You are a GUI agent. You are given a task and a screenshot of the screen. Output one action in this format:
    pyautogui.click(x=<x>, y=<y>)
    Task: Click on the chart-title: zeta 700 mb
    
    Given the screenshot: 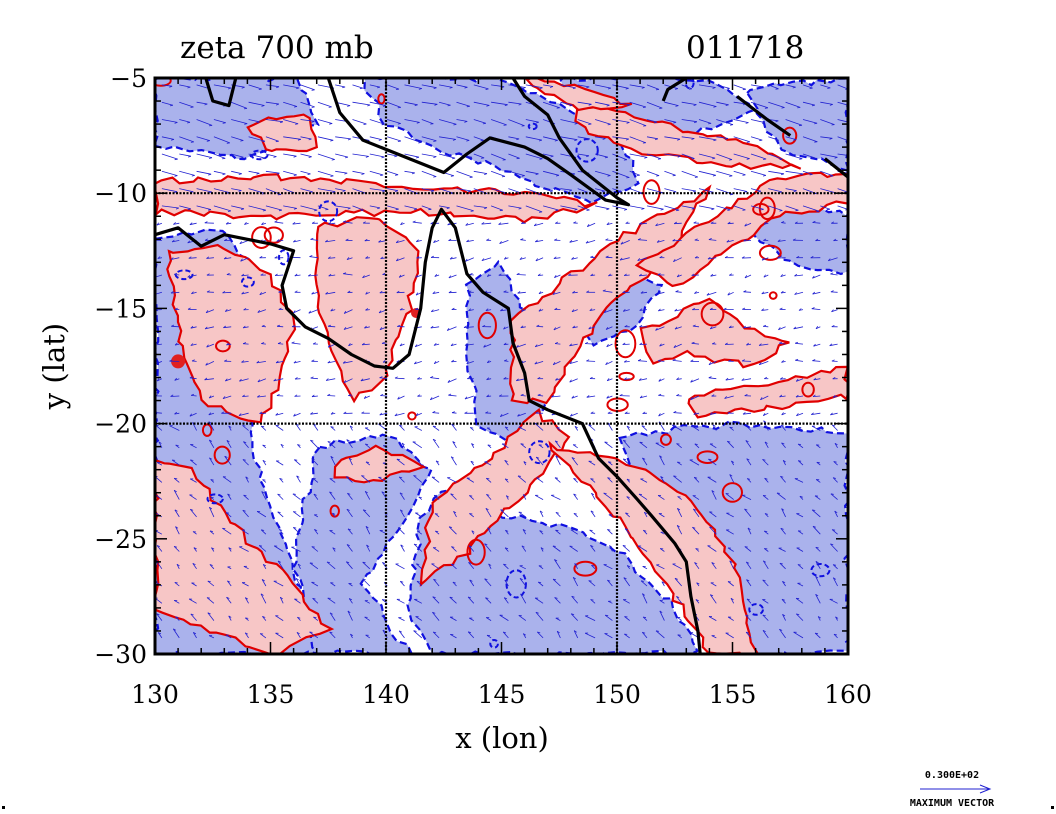 What is the action you would take?
    pyautogui.click(x=277, y=48)
    